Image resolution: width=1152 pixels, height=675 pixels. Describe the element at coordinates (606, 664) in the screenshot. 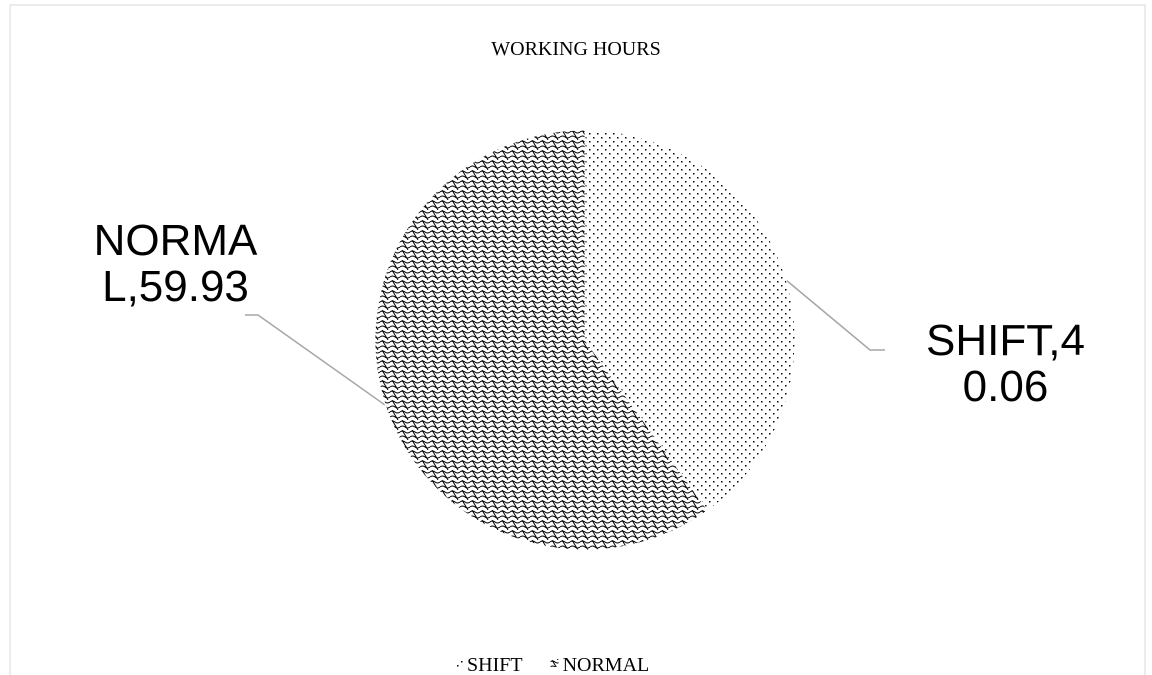

I see `legend-label: NORMAL` at that location.